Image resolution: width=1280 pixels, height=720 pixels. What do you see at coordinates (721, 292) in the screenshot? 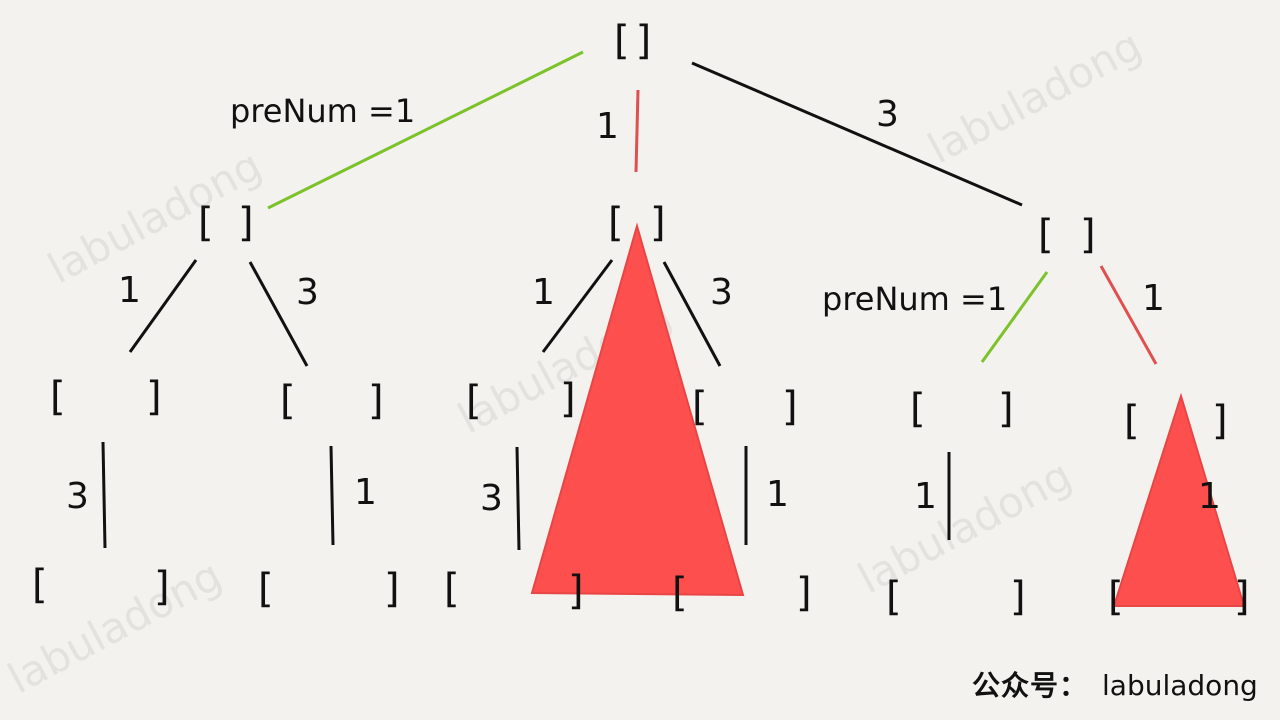
I see `edge-label-b-right: 3` at bounding box center [721, 292].